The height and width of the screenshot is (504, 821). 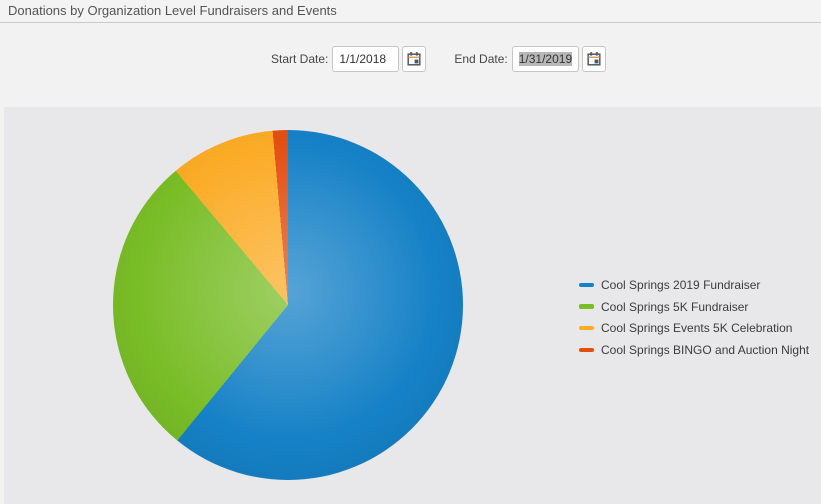 I want to click on end-date-input: 1/31/2019, so click(x=545, y=59).